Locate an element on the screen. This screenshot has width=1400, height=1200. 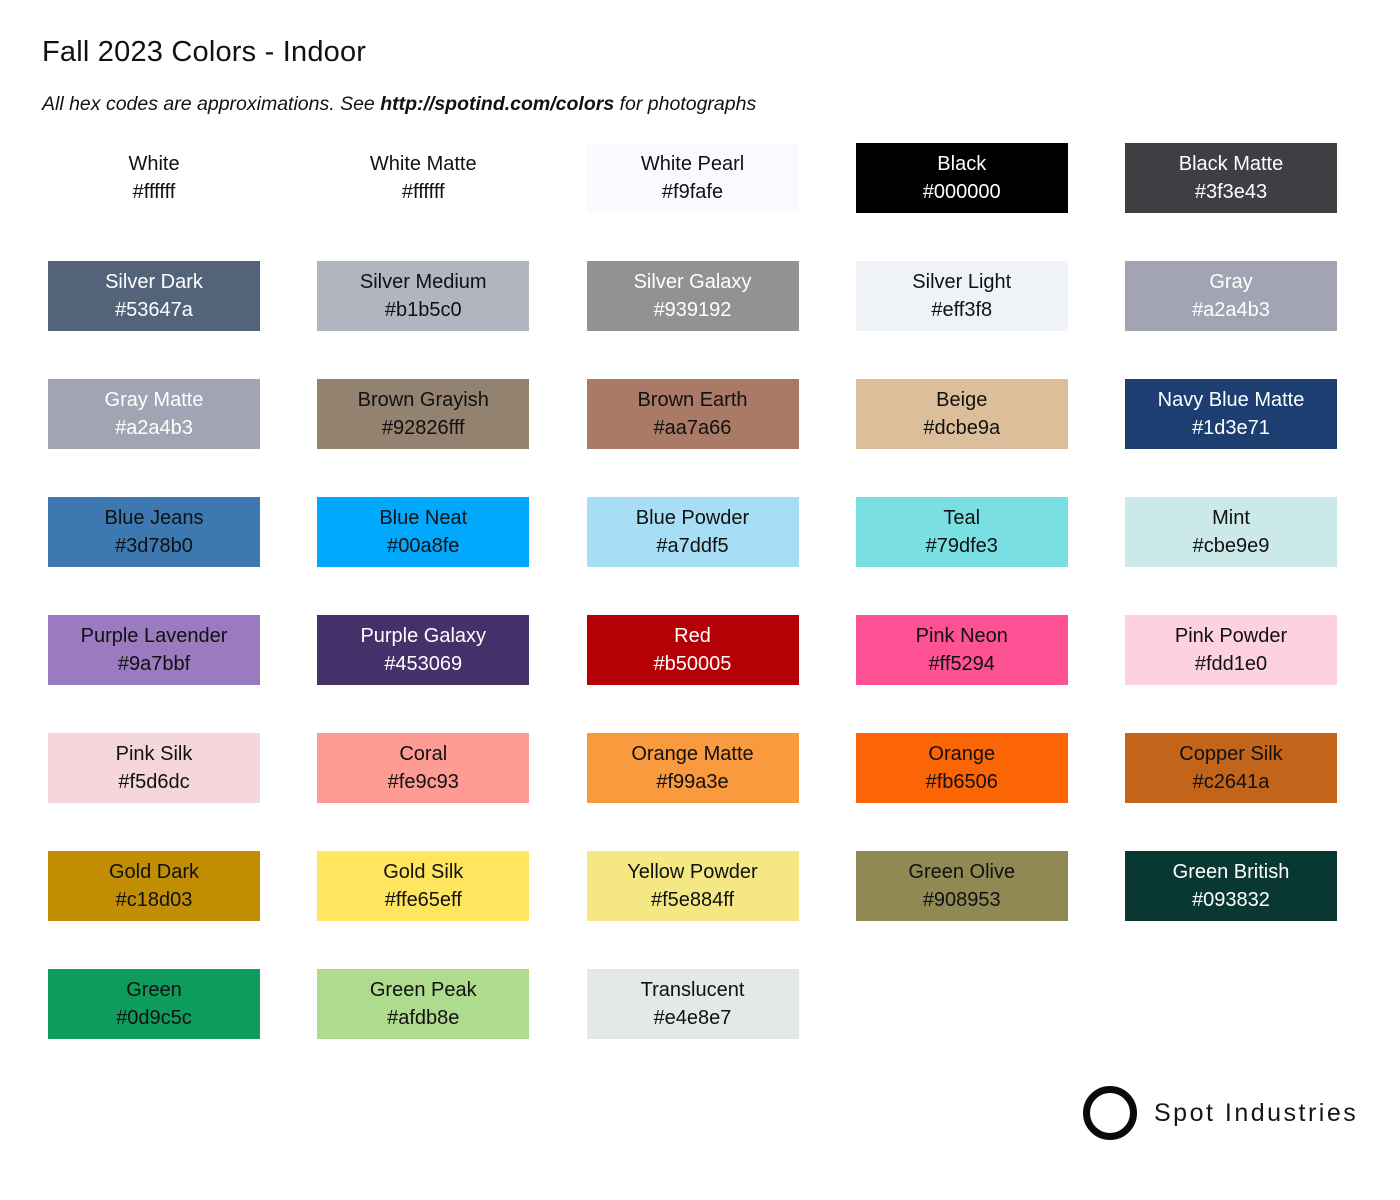
color-swatch: Silver Light #eff3f8 is located at coordinates (961, 296).